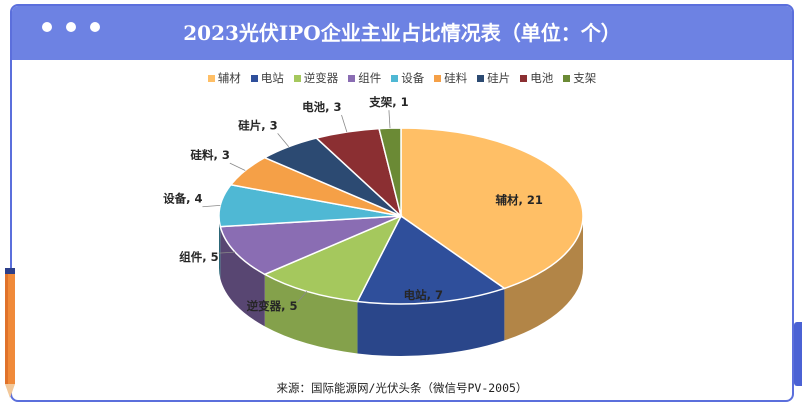  What do you see at coordinates (370, 78) in the screenshot?
I see `legend-label: 组件` at bounding box center [370, 78].